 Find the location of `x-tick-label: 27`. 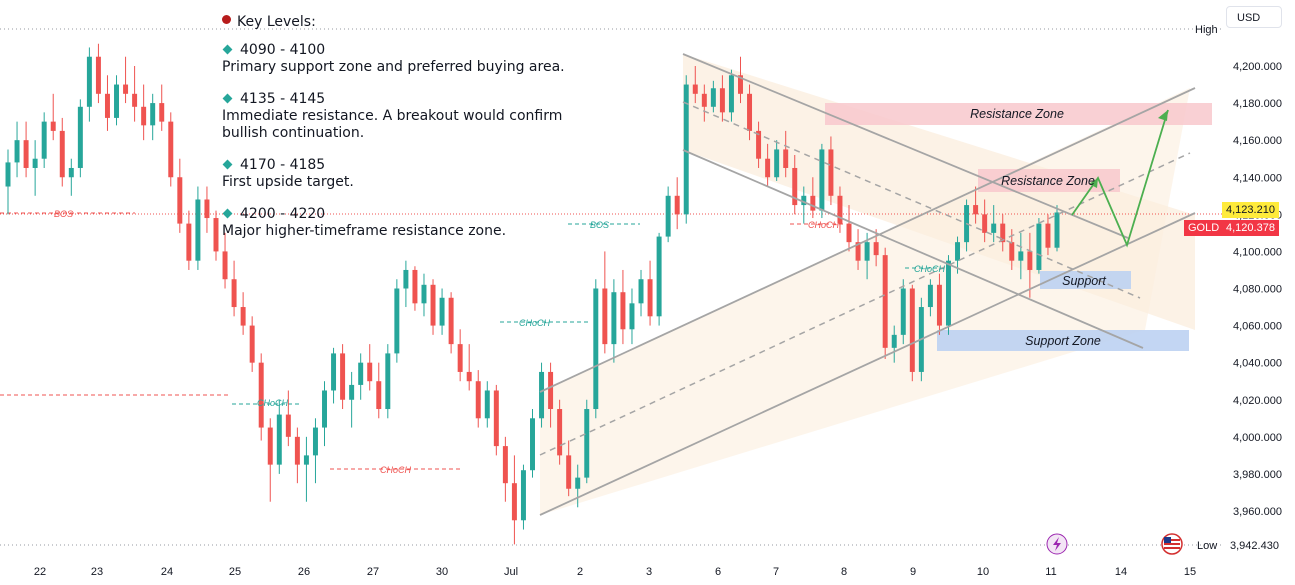

x-tick-label: 27 is located at coordinates (373, 572).